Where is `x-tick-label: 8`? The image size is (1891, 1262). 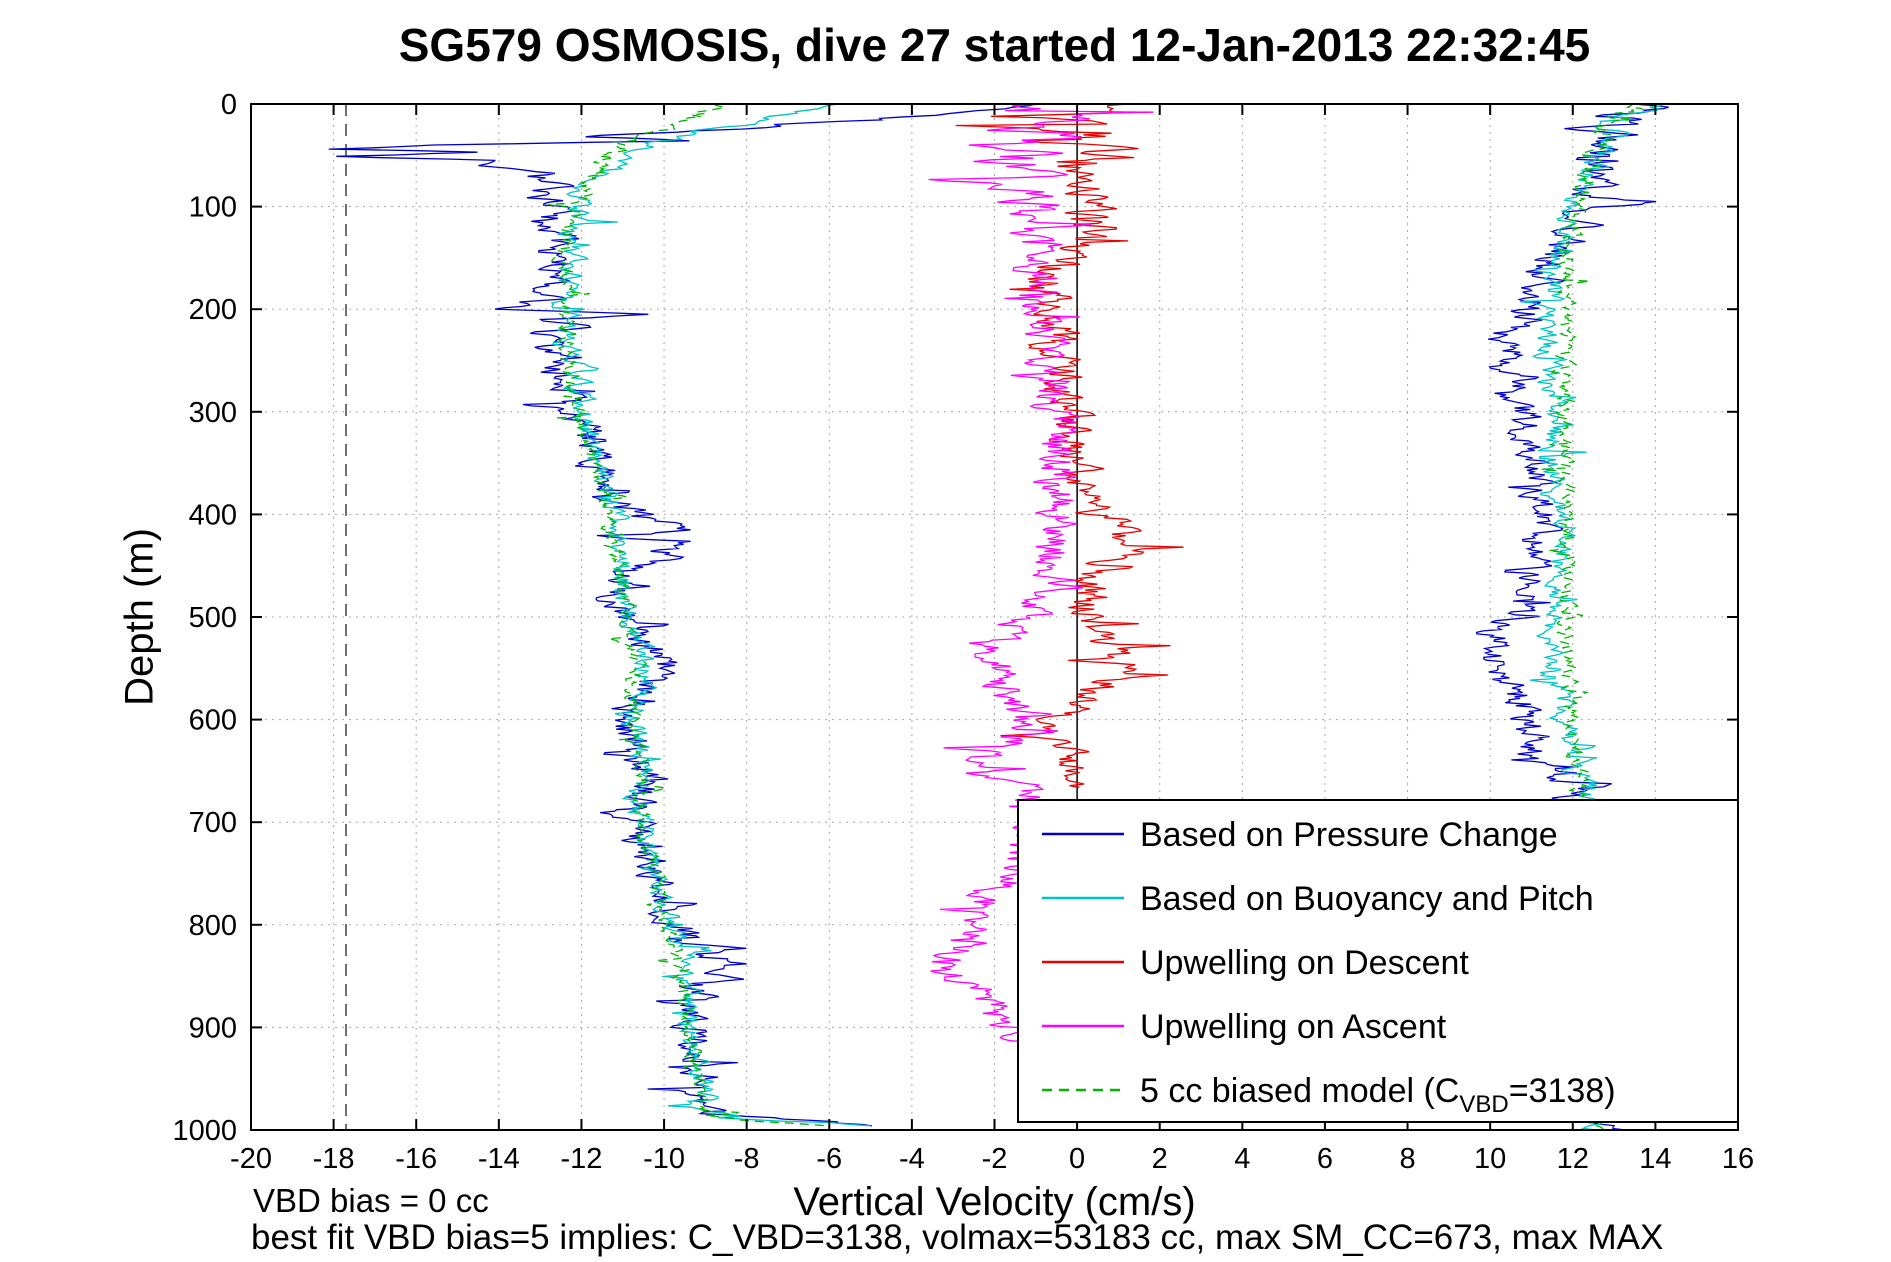 x-tick-label: 8 is located at coordinates (1407, 1159).